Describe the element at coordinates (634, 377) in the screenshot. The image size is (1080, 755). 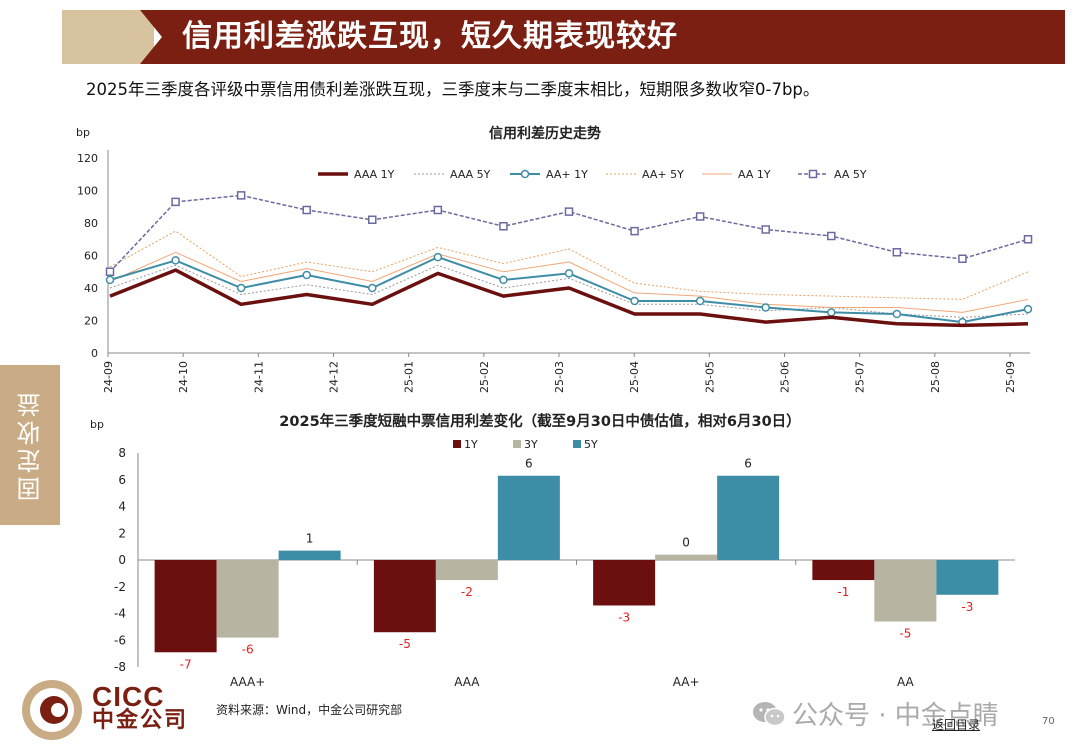
I see `x-tick-label: 25-04` at that location.